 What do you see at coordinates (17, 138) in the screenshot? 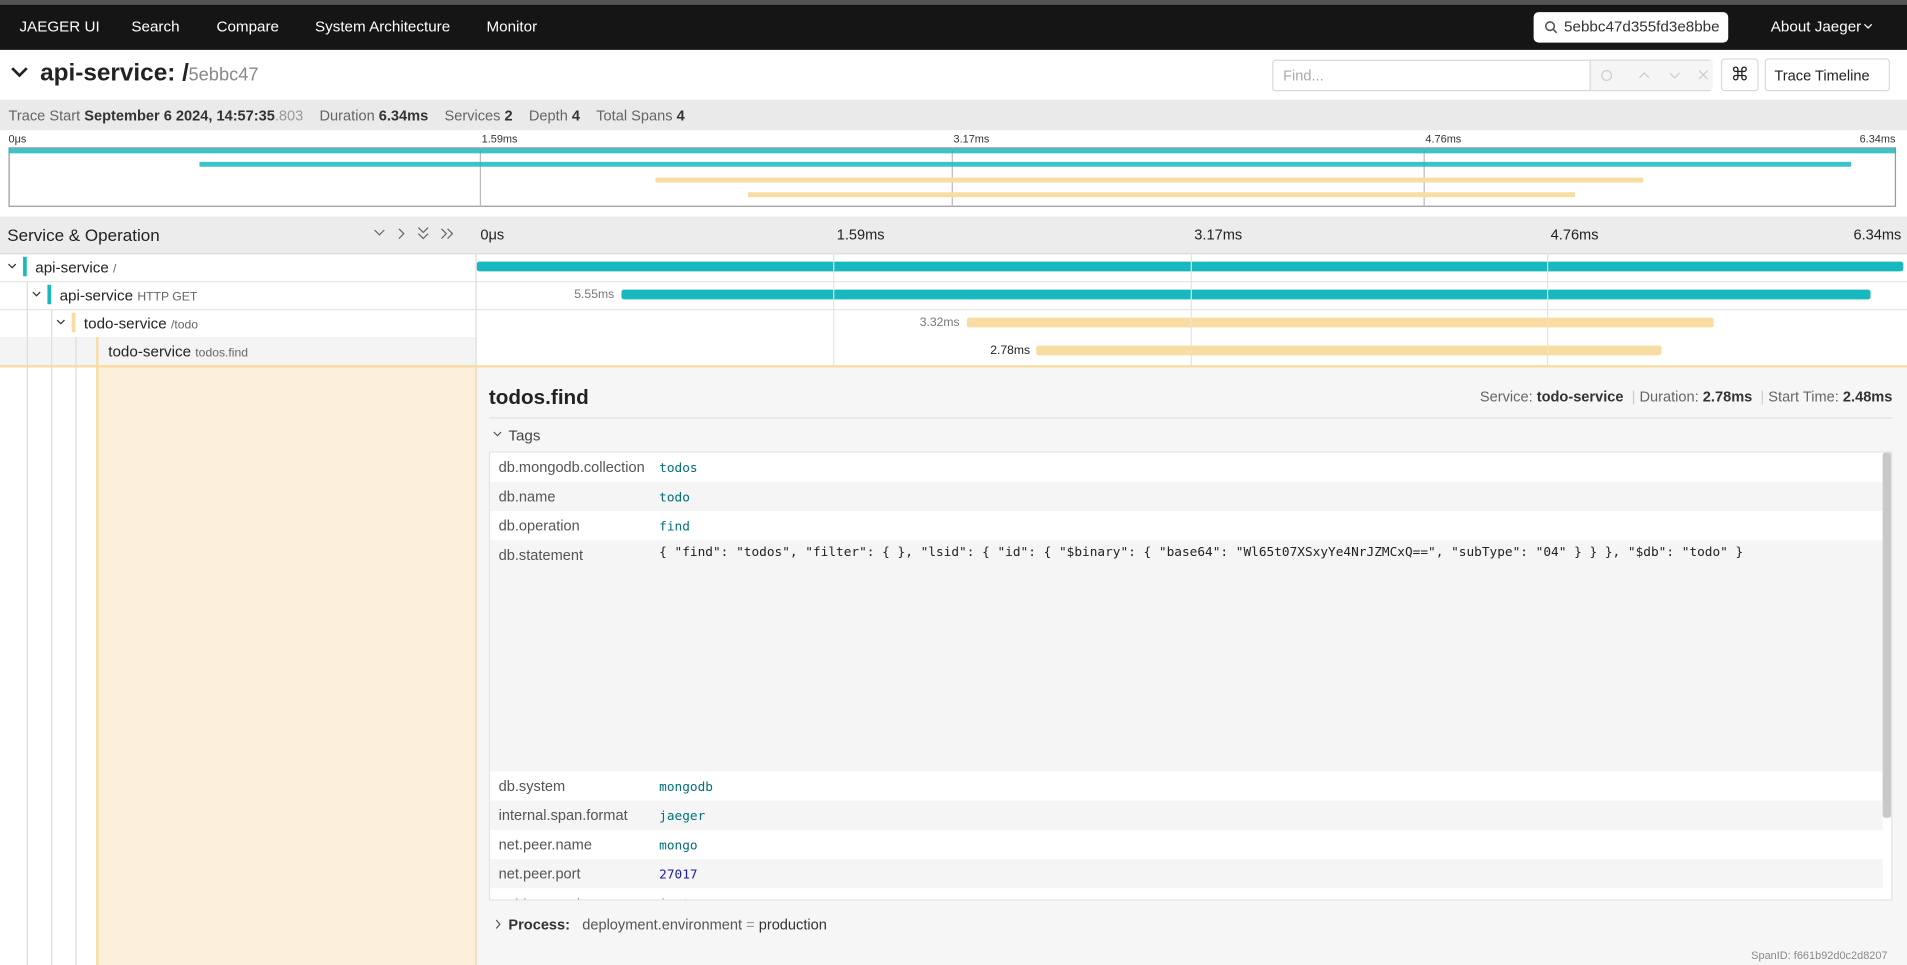
I see `minimap-tick: 0μs` at bounding box center [17, 138].